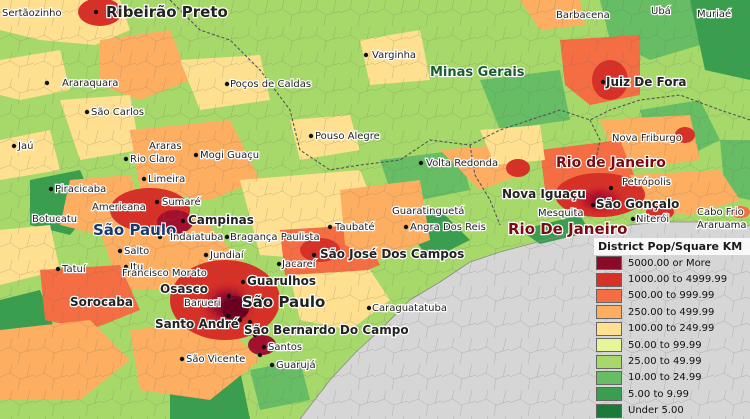 The width and height of the screenshot is (750, 419). I want to click on city-label: Osasco, so click(184, 289).